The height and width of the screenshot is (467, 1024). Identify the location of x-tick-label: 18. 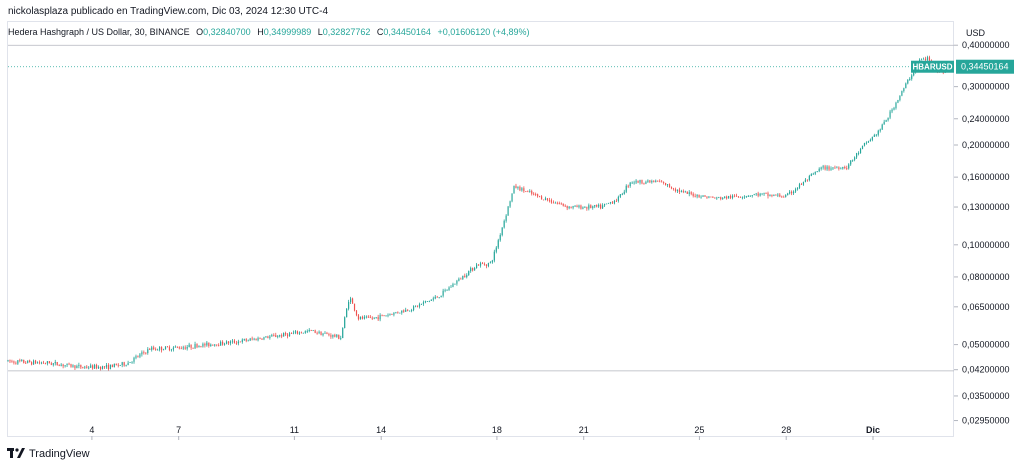
(497, 430).